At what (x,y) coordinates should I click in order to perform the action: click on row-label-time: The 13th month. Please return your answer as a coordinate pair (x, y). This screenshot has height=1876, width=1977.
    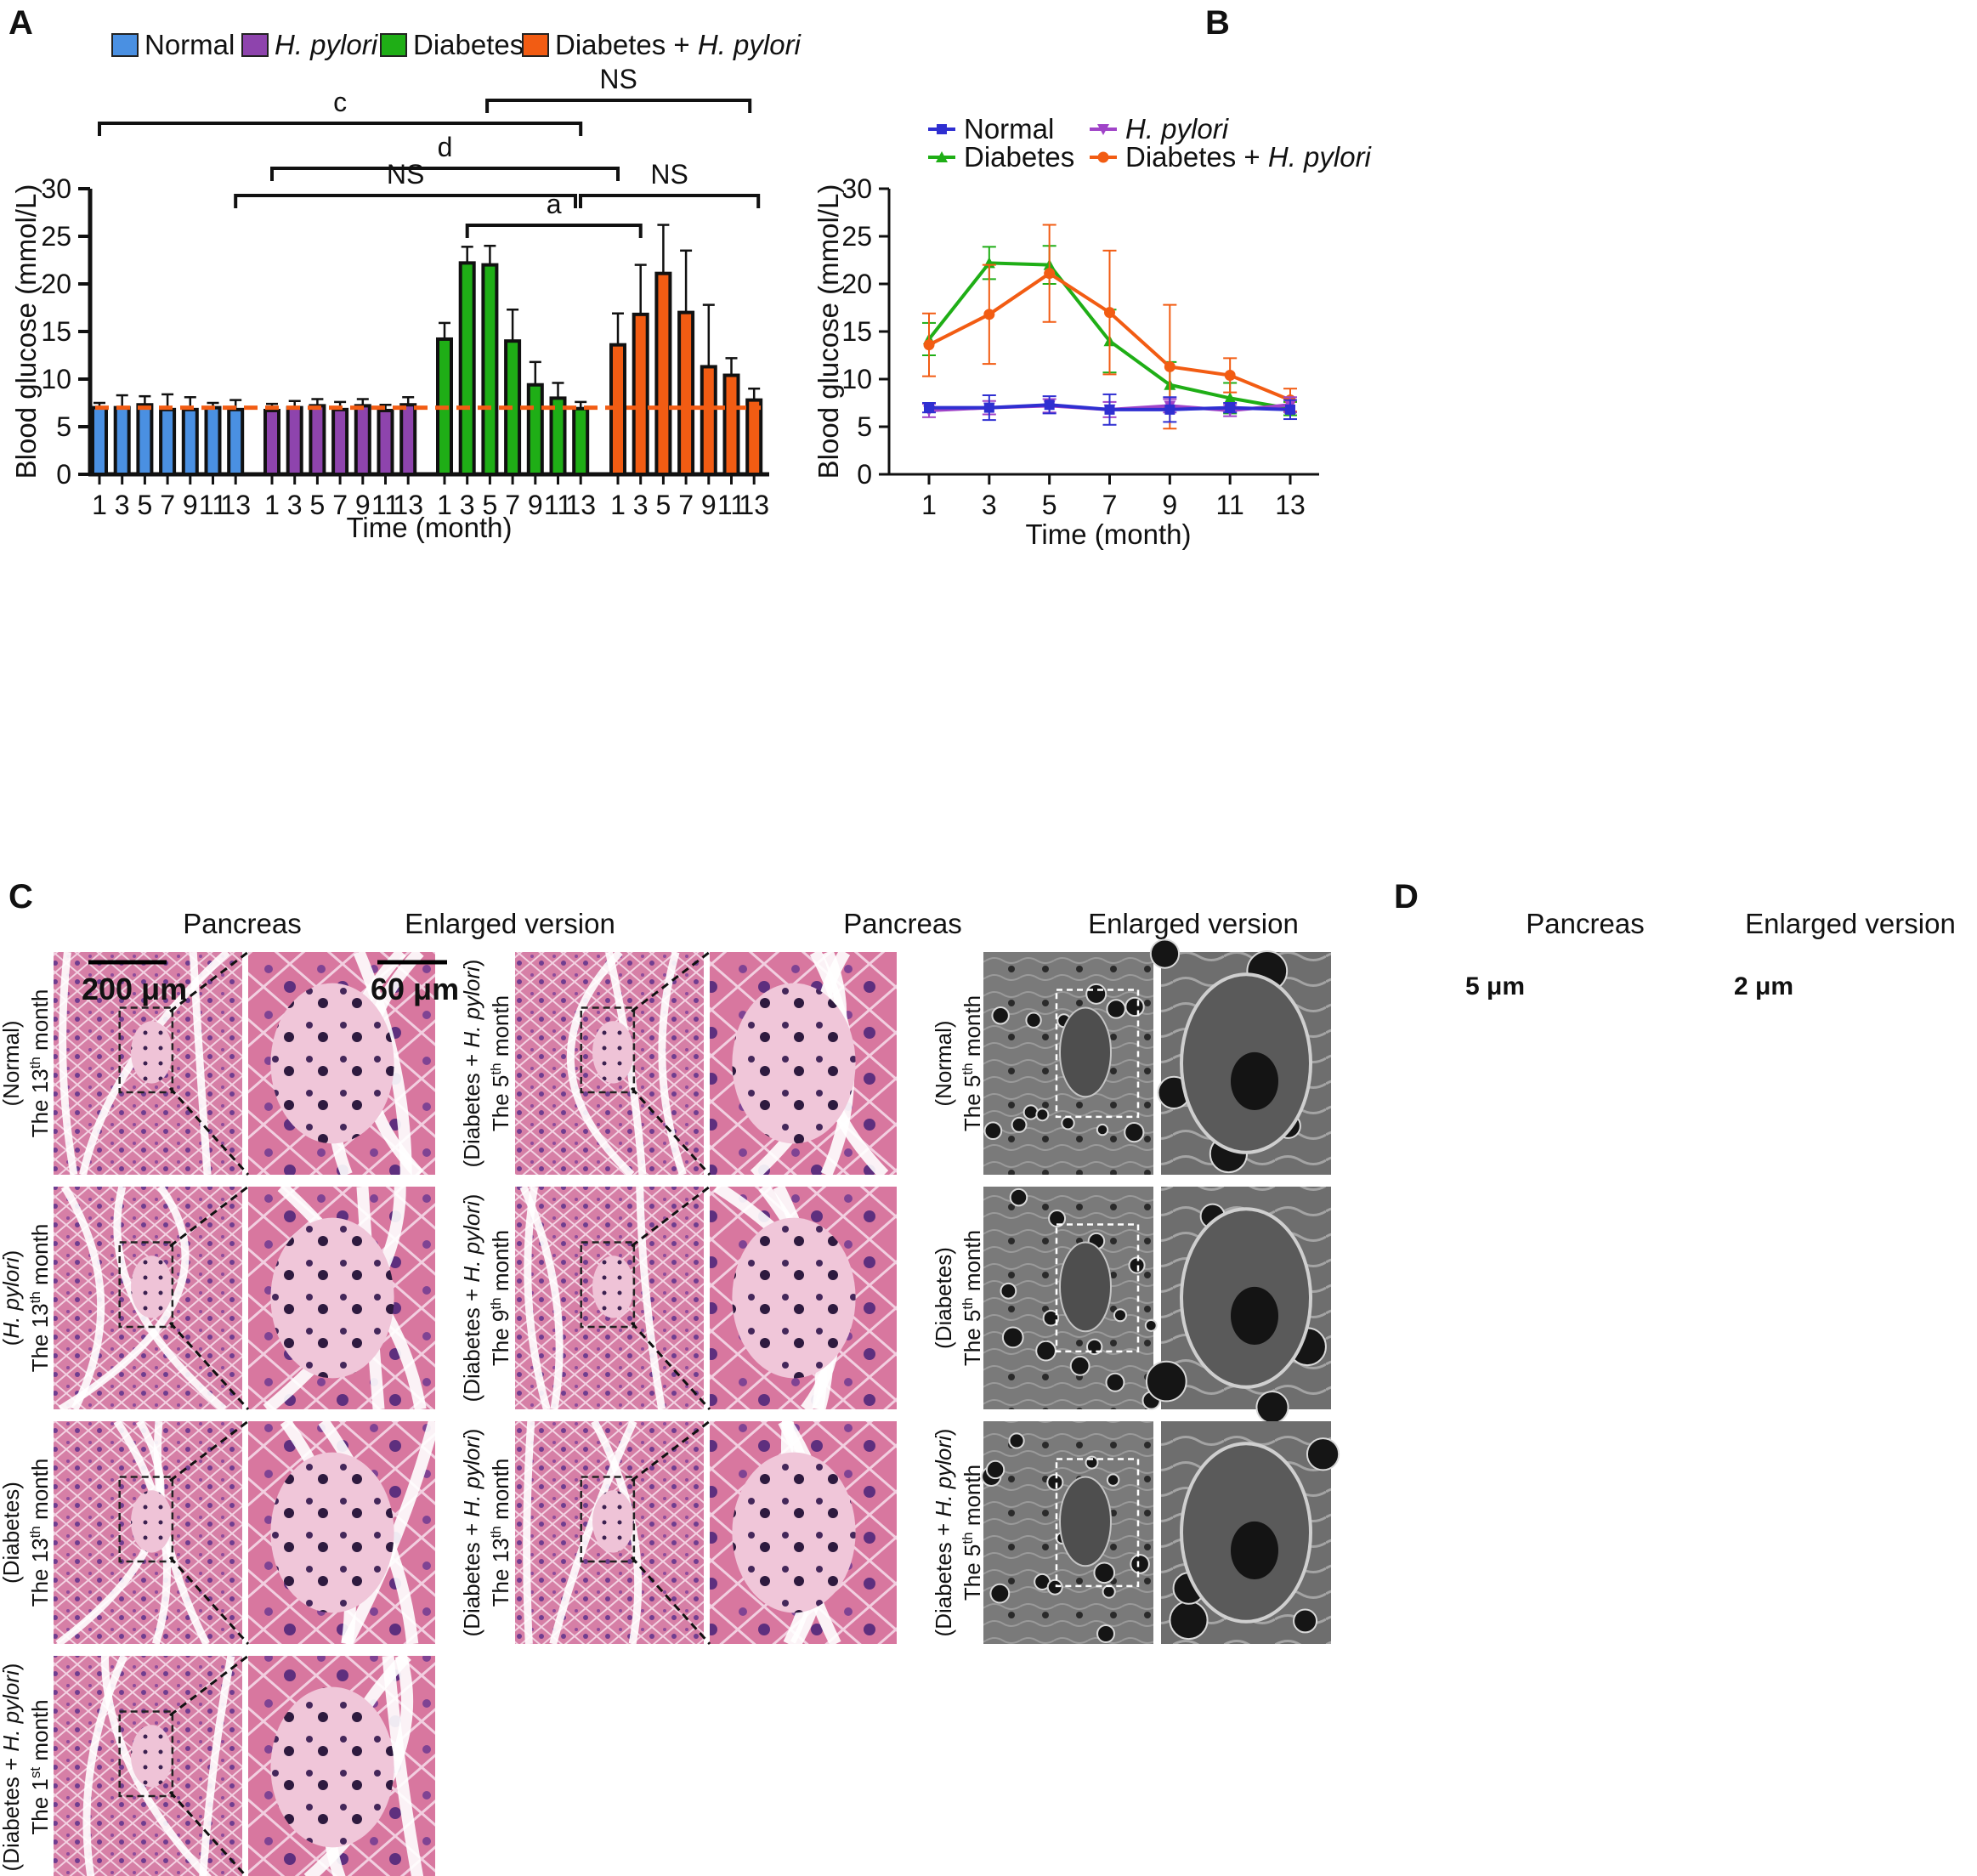
    Looking at the image, I should click on (501, 1533).